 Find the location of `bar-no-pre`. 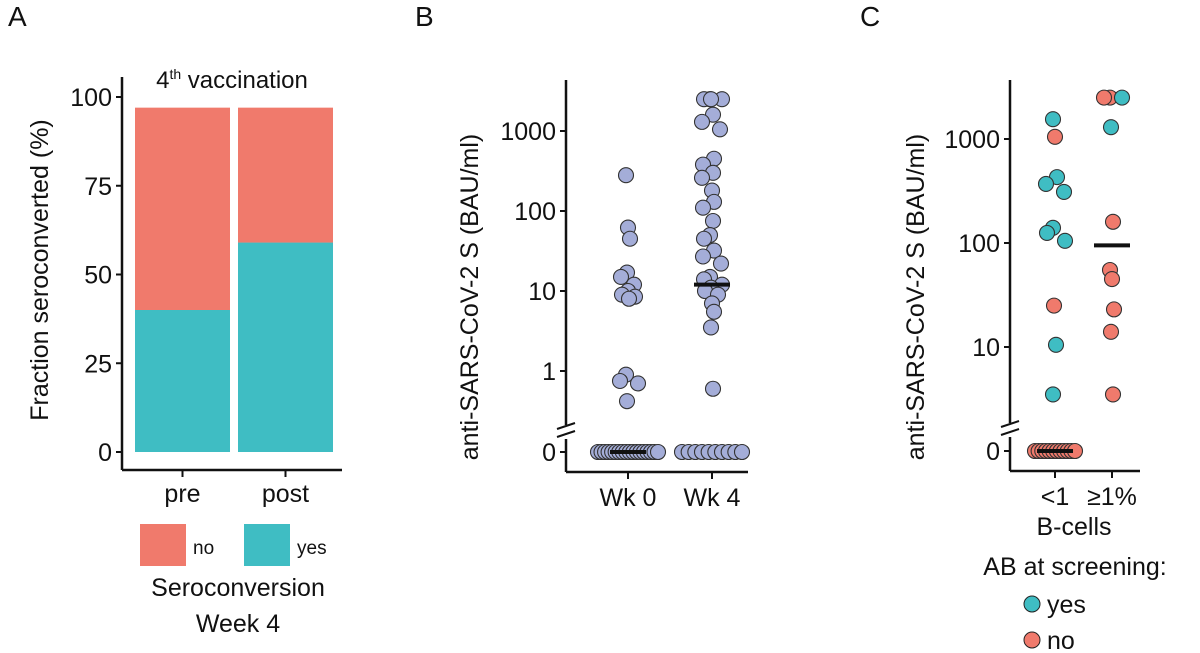

bar-no-pre is located at coordinates (182, 209).